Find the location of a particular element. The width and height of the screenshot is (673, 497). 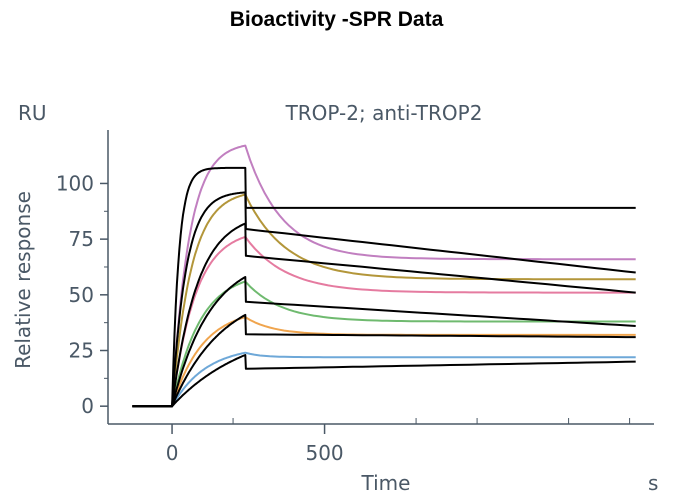

x-axis-label: Time is located at coordinates (386, 483).